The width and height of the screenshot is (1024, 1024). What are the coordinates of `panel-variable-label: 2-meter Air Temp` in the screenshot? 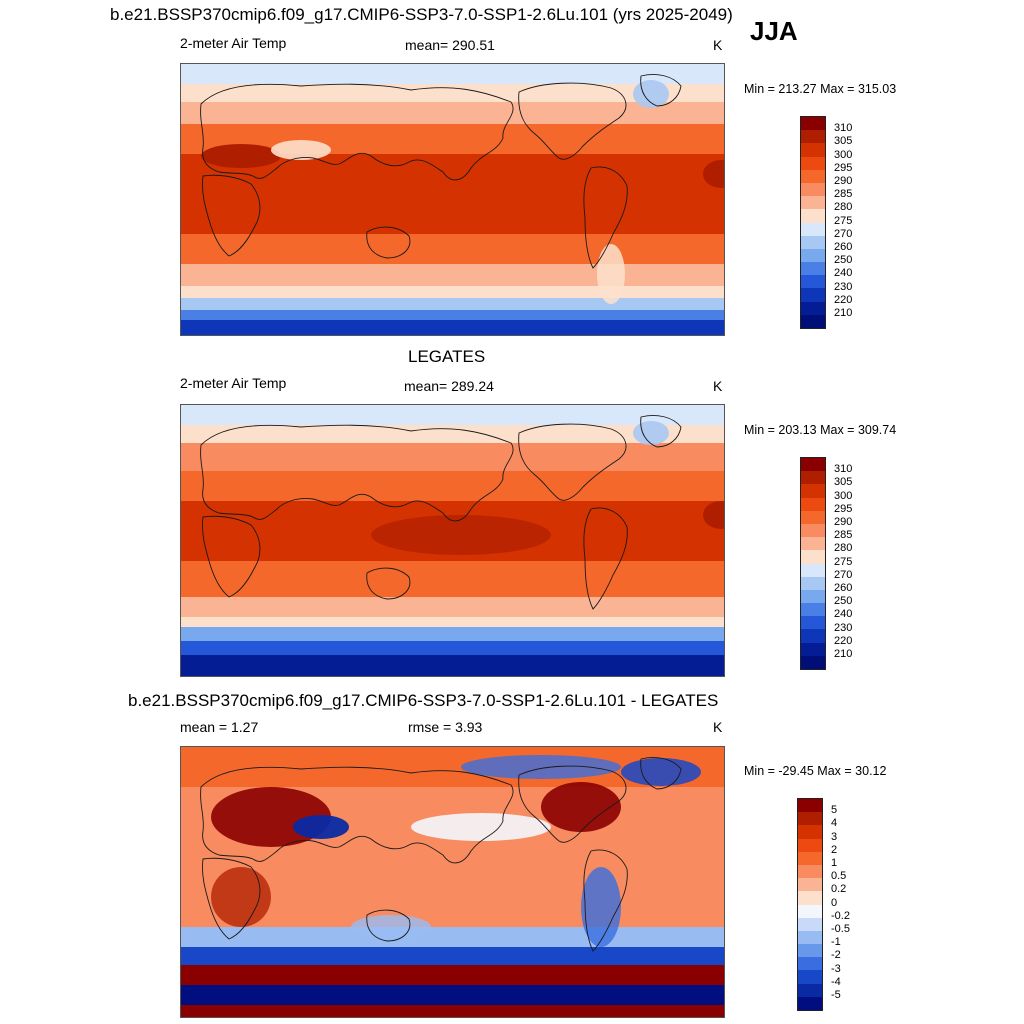 It's located at (233, 383).